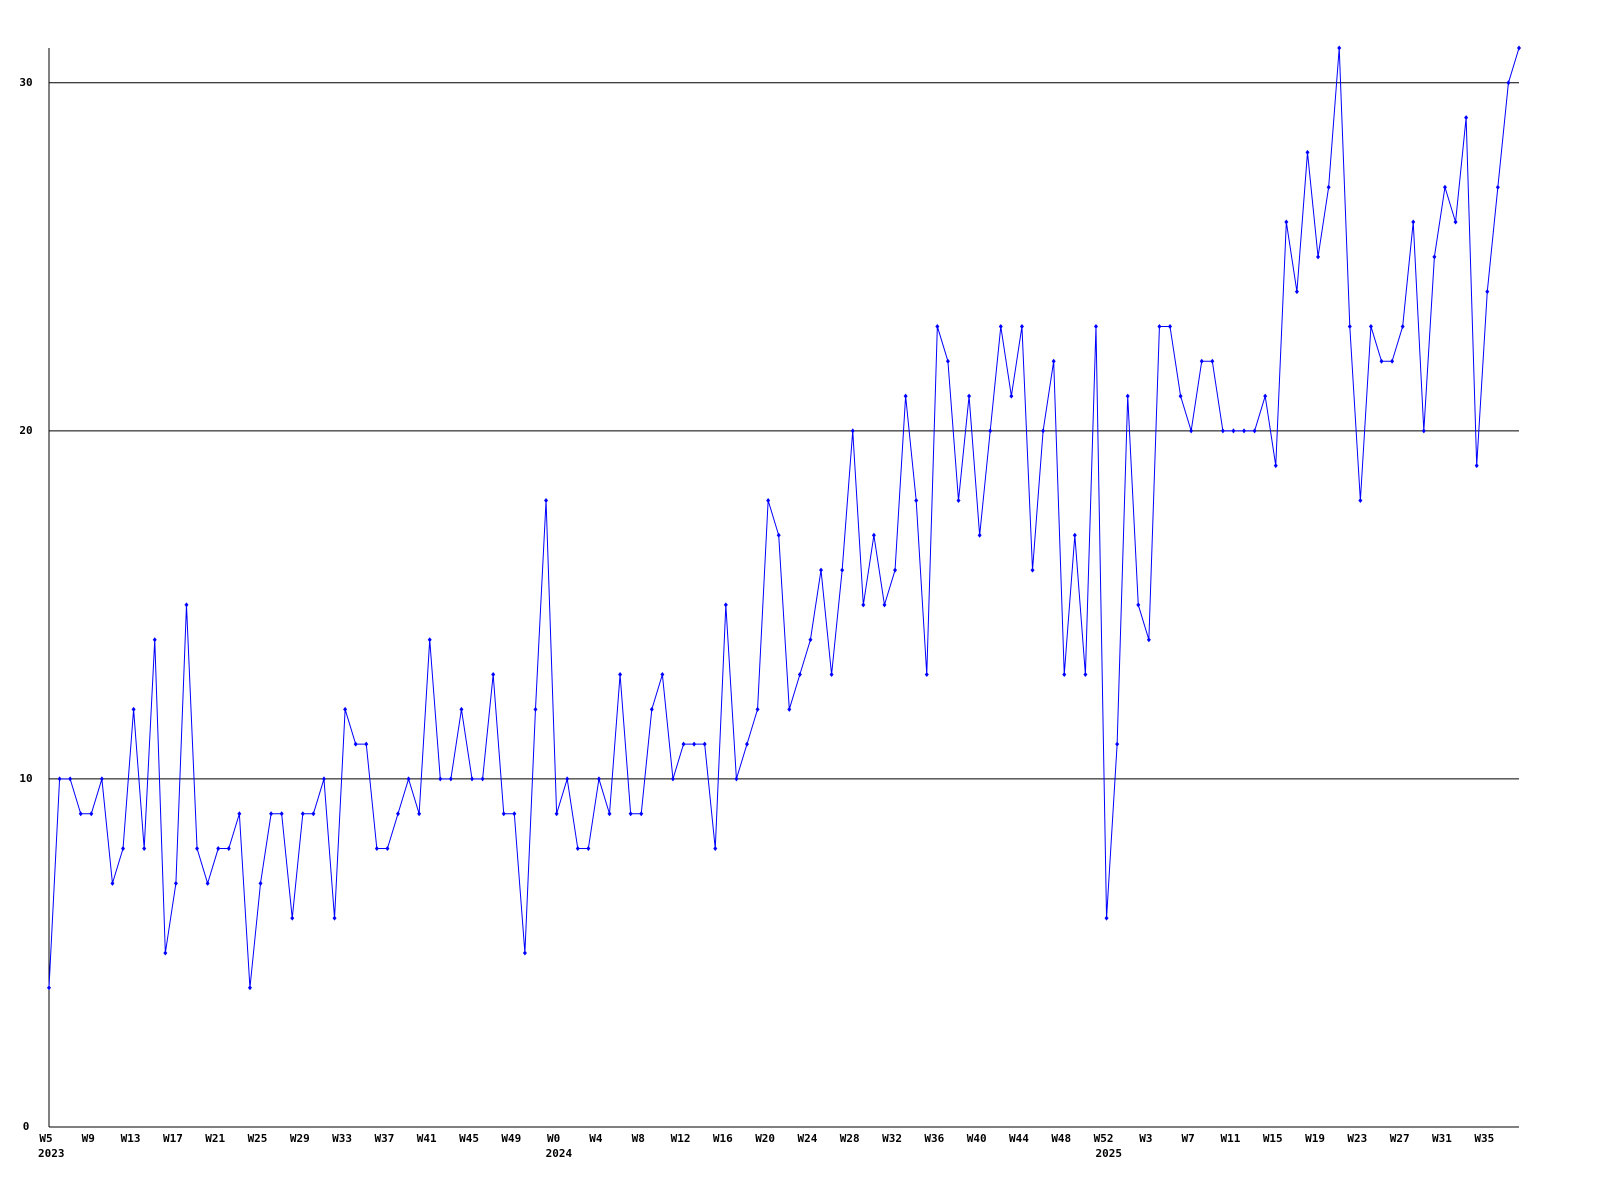 This screenshot has height=1200, width=1600. I want to click on x-tick-label: W35, so click(1484, 1138).